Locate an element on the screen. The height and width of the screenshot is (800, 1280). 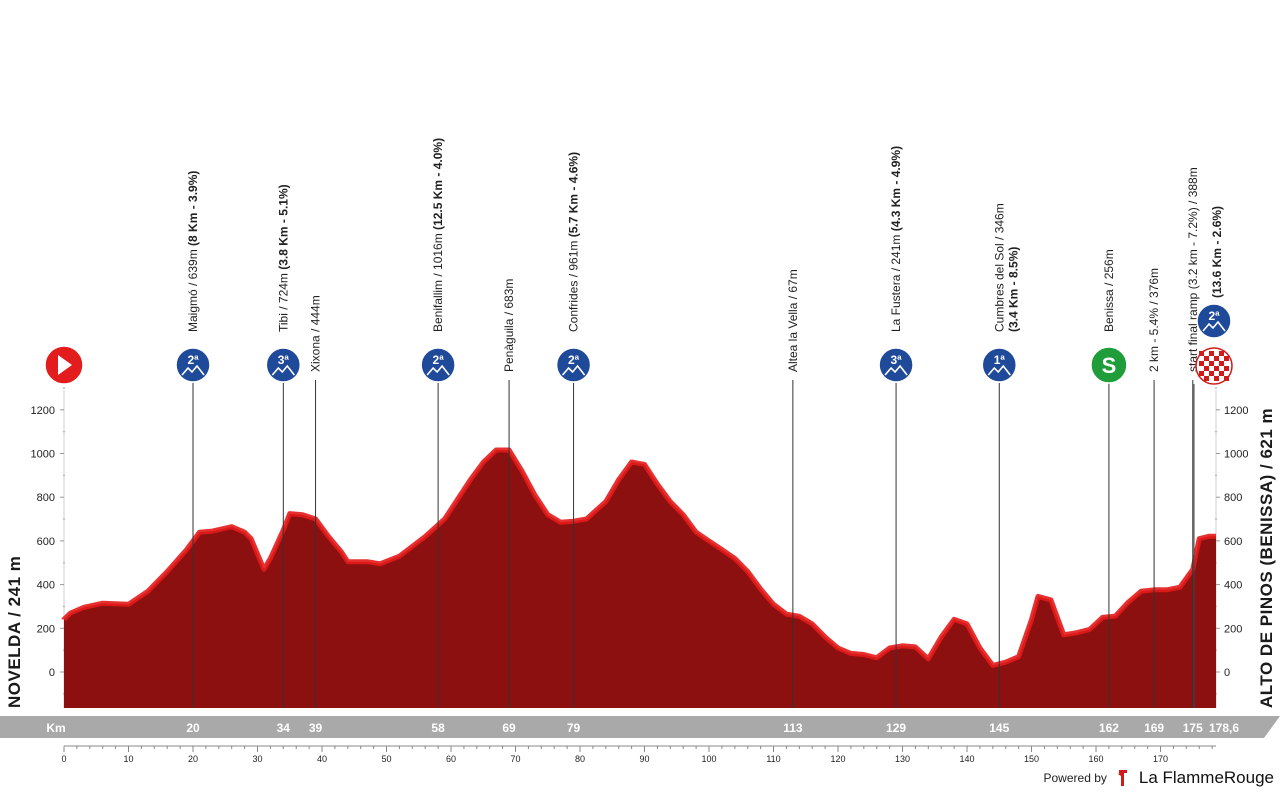
point-name: 2 km - 5.4% / 376m is located at coordinates (1154, 320).